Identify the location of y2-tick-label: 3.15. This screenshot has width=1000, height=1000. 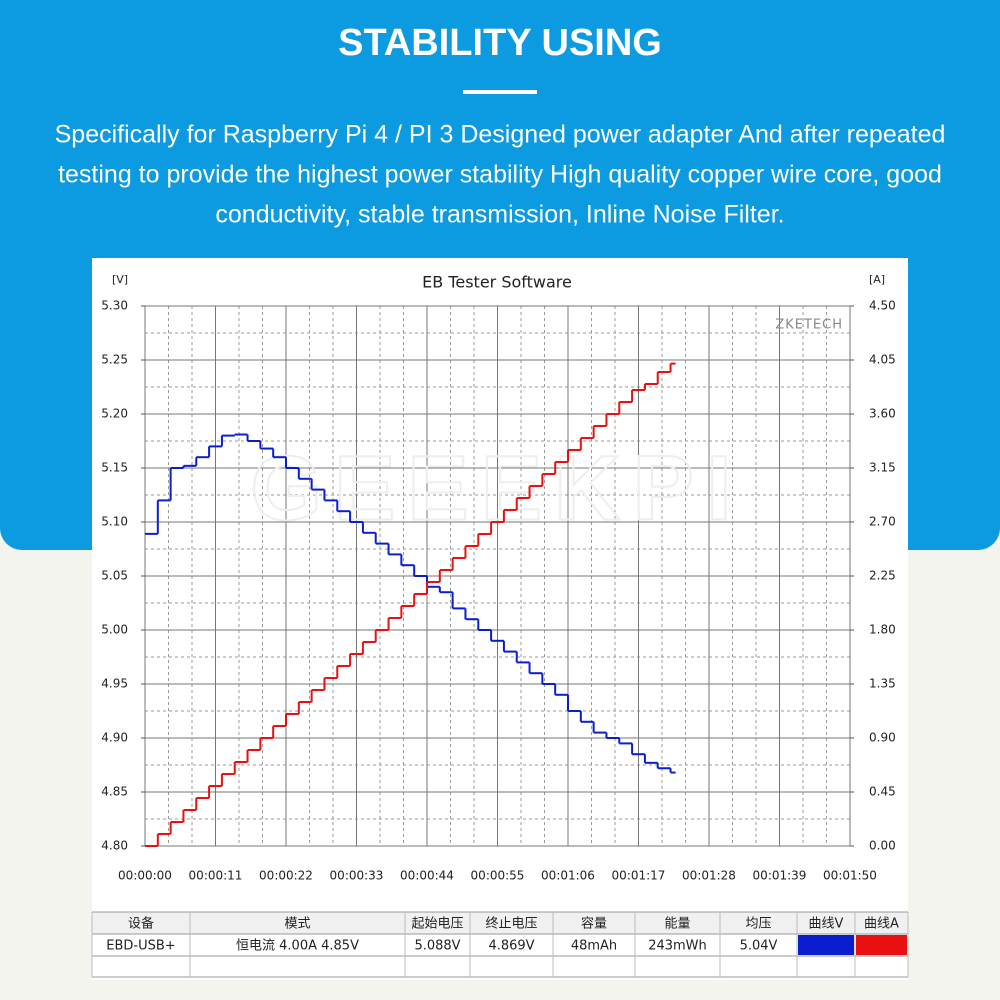
(882, 468).